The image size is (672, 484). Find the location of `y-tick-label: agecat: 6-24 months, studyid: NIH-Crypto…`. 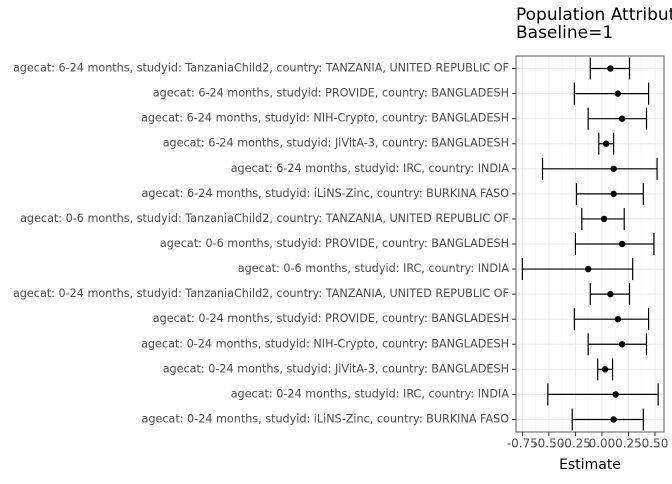

y-tick-label: agecat: 6-24 months, studyid: NIH-Crypto… is located at coordinates (325, 118).